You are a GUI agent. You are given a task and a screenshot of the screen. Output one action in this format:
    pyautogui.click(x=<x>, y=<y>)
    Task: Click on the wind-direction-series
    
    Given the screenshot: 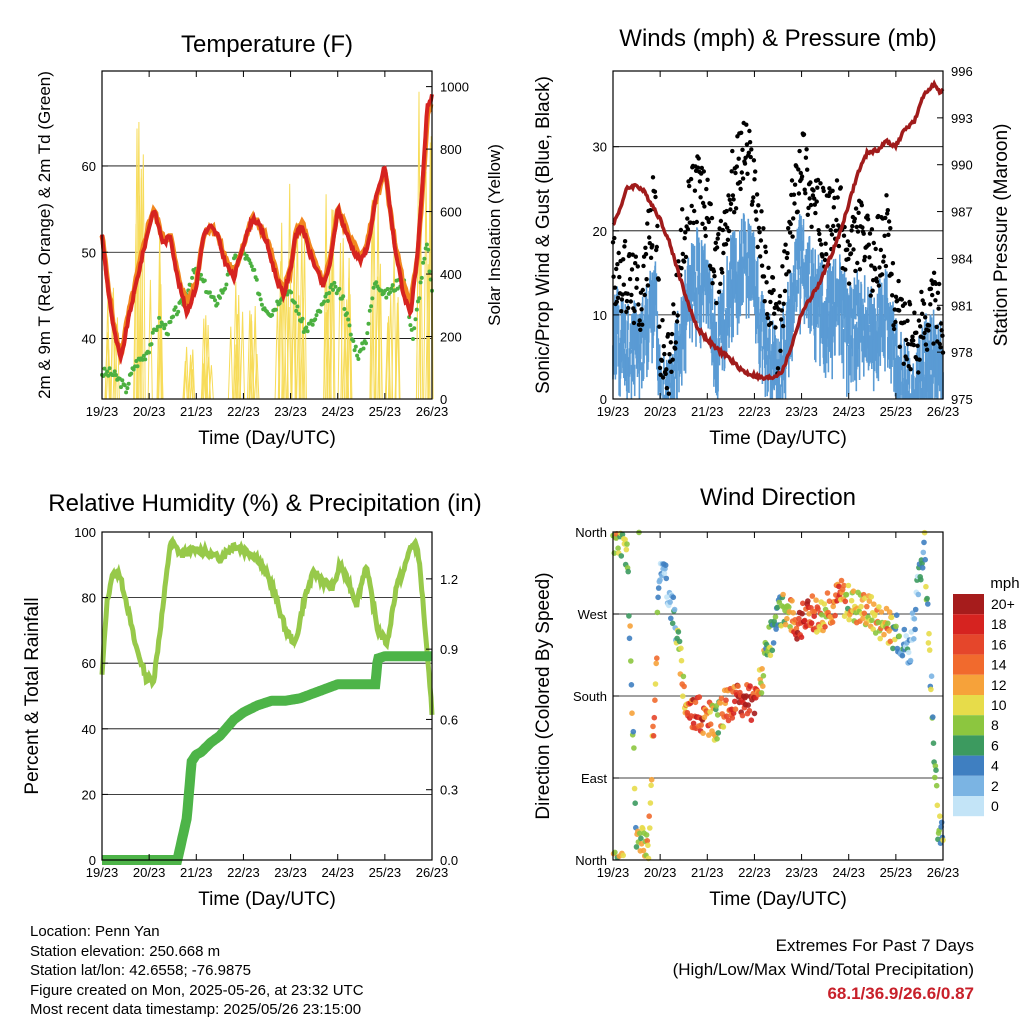 What is the action you would take?
    pyautogui.click(x=778, y=695)
    